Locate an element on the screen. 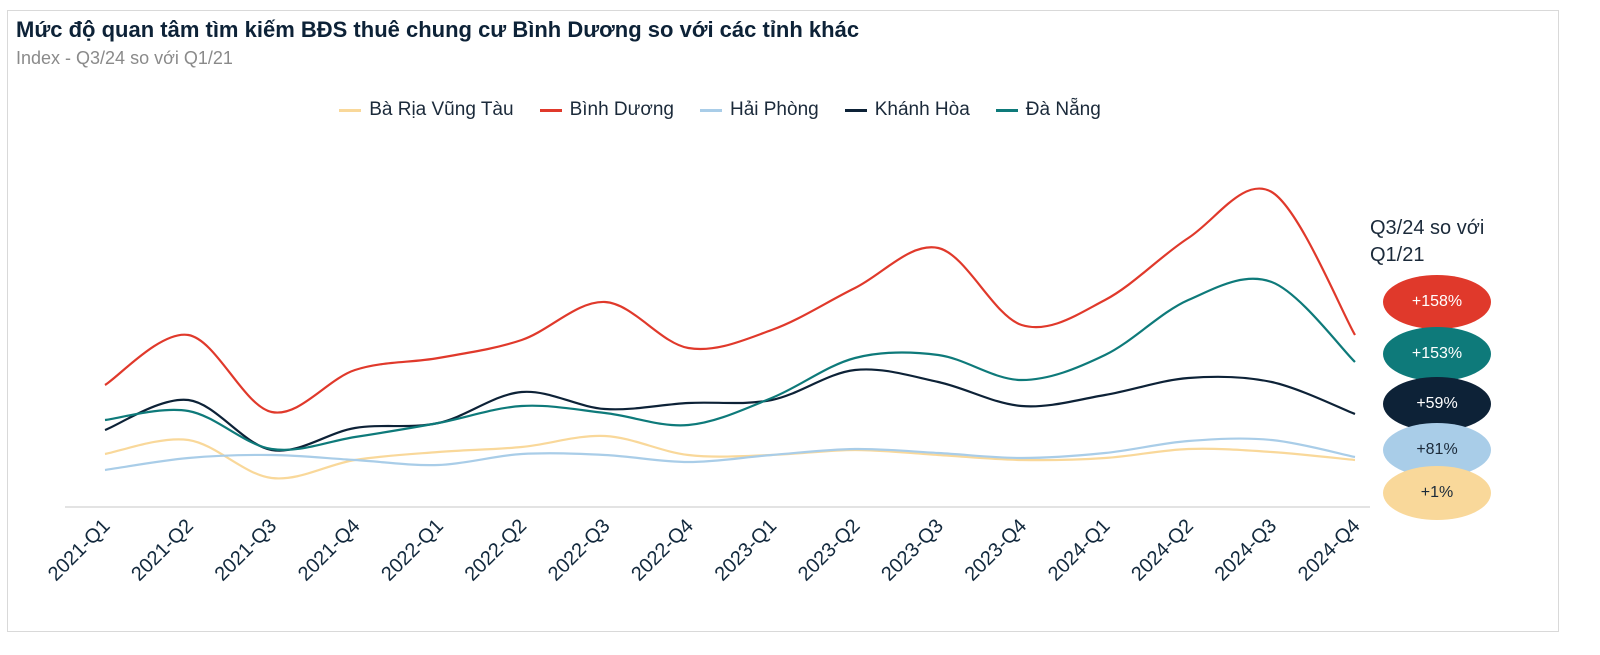  x-tick-label: 2021-Q2 is located at coordinates (162, 550).